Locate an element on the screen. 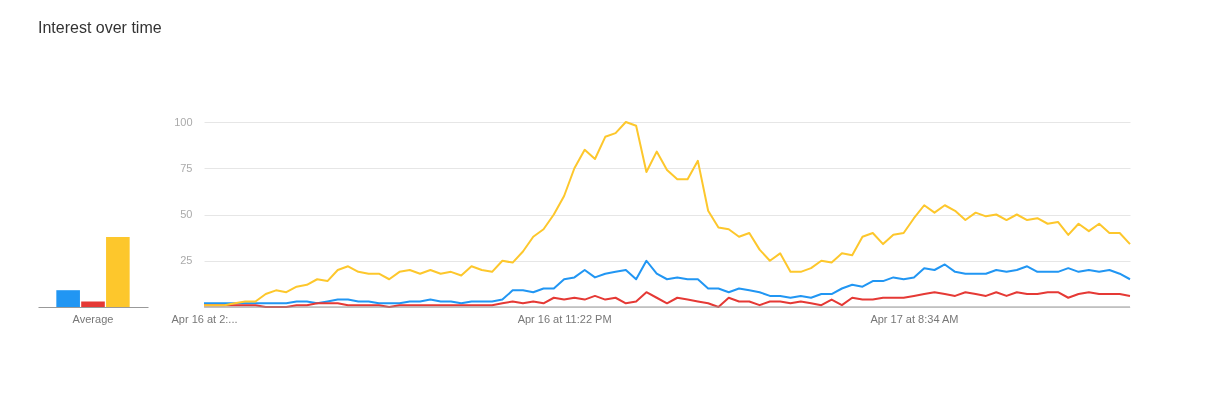 Image resolution: width=1226 pixels, height=404 pixels. x-tick-label: Apr 16 at 11:22 PM is located at coordinates (564, 318).